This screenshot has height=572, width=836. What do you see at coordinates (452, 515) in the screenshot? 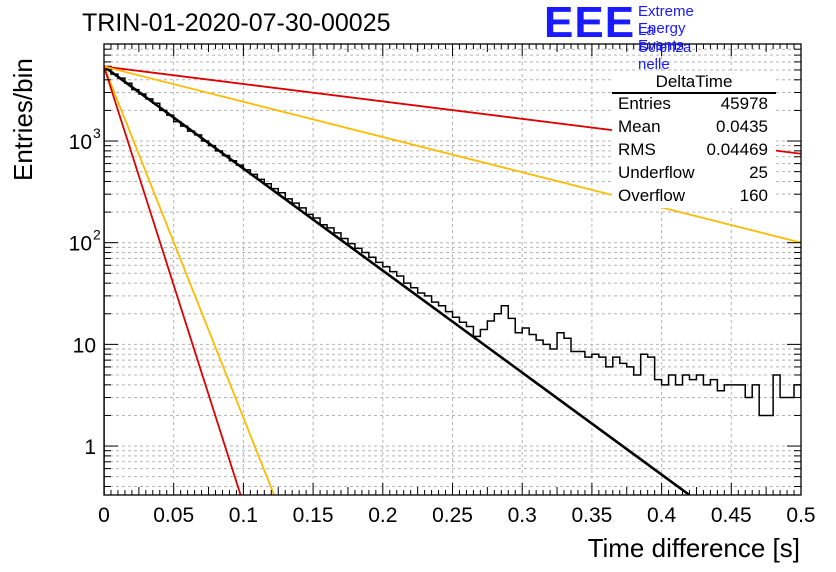
I see `x-tick-label: 0.25` at bounding box center [452, 515].